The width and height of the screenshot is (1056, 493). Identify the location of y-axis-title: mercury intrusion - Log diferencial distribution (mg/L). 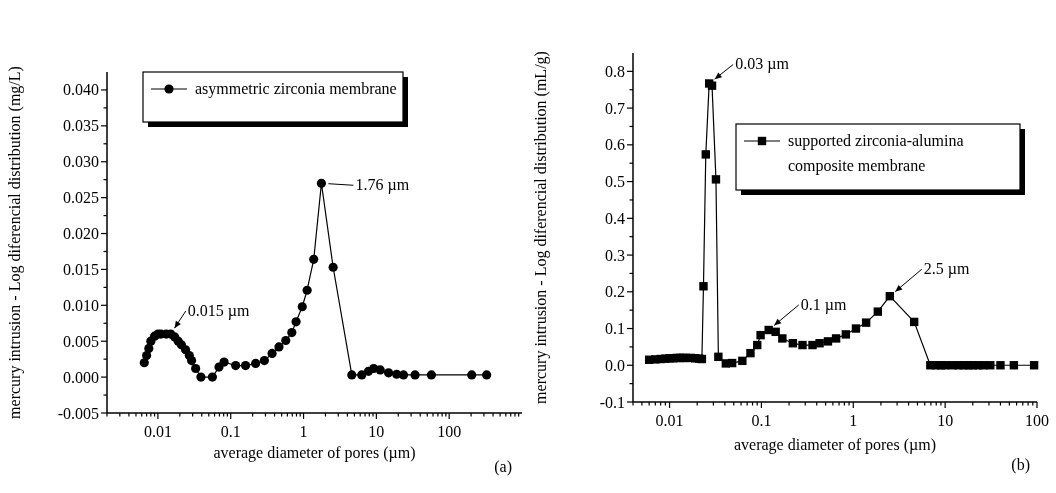
(15, 242).